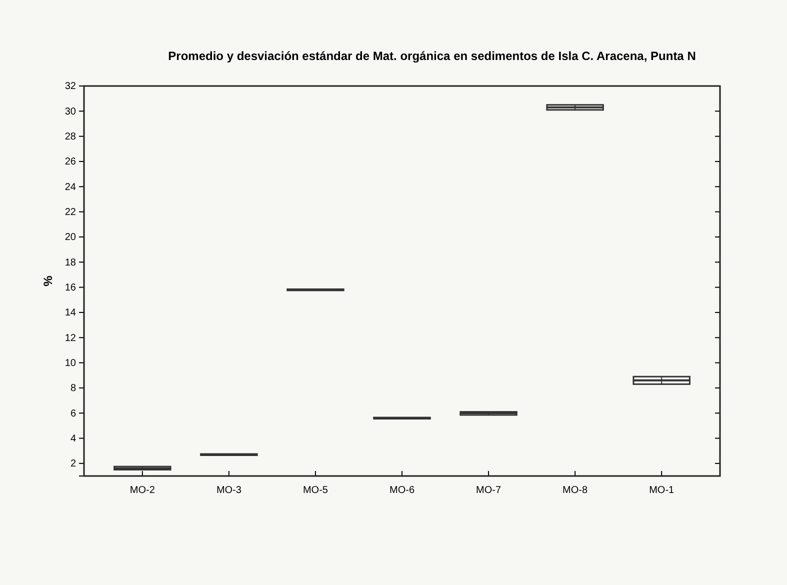 The image size is (787, 585). I want to click on x-tick-label: MO-5, so click(315, 490).